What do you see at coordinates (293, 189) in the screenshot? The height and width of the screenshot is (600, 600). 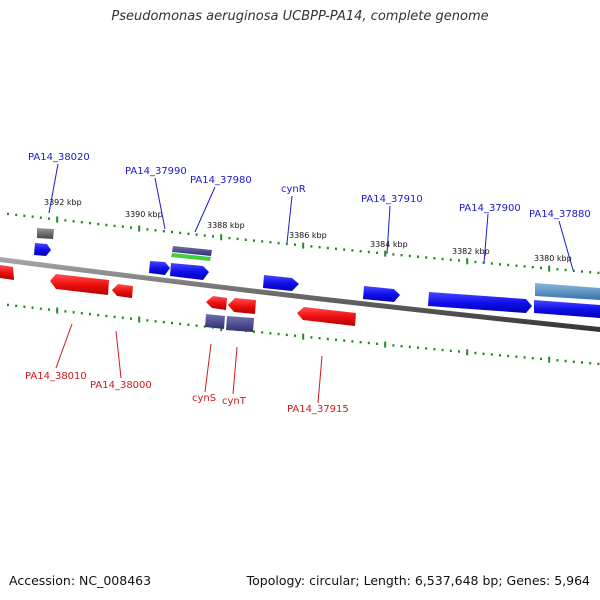 I see `gene-label-forward: cynR` at bounding box center [293, 189].